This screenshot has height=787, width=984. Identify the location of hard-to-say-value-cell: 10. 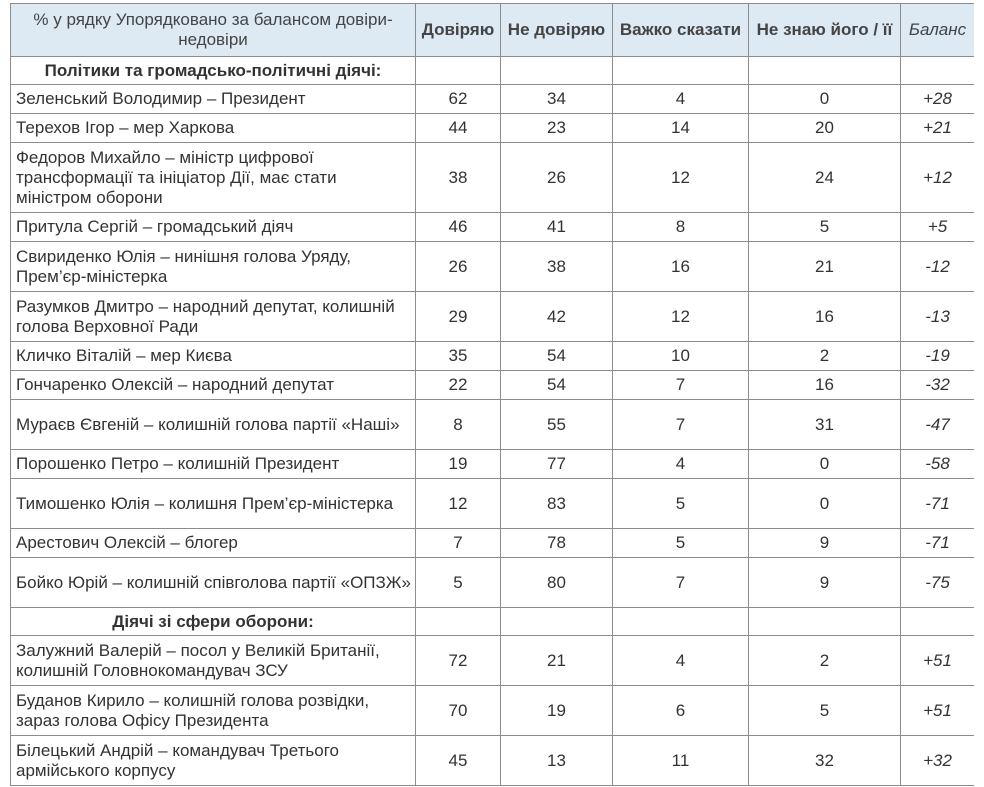
(680, 356).